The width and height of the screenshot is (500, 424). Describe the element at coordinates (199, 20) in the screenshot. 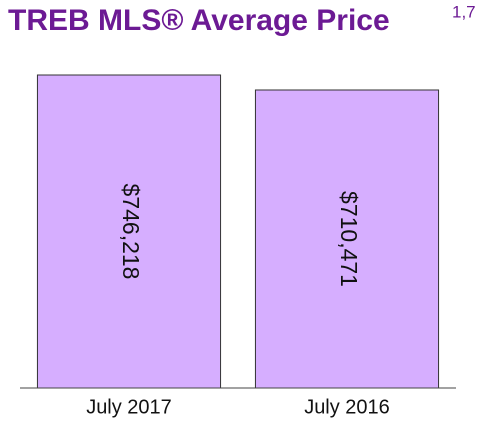

I see `chart-title: TREB MLS® Average Price` at that location.